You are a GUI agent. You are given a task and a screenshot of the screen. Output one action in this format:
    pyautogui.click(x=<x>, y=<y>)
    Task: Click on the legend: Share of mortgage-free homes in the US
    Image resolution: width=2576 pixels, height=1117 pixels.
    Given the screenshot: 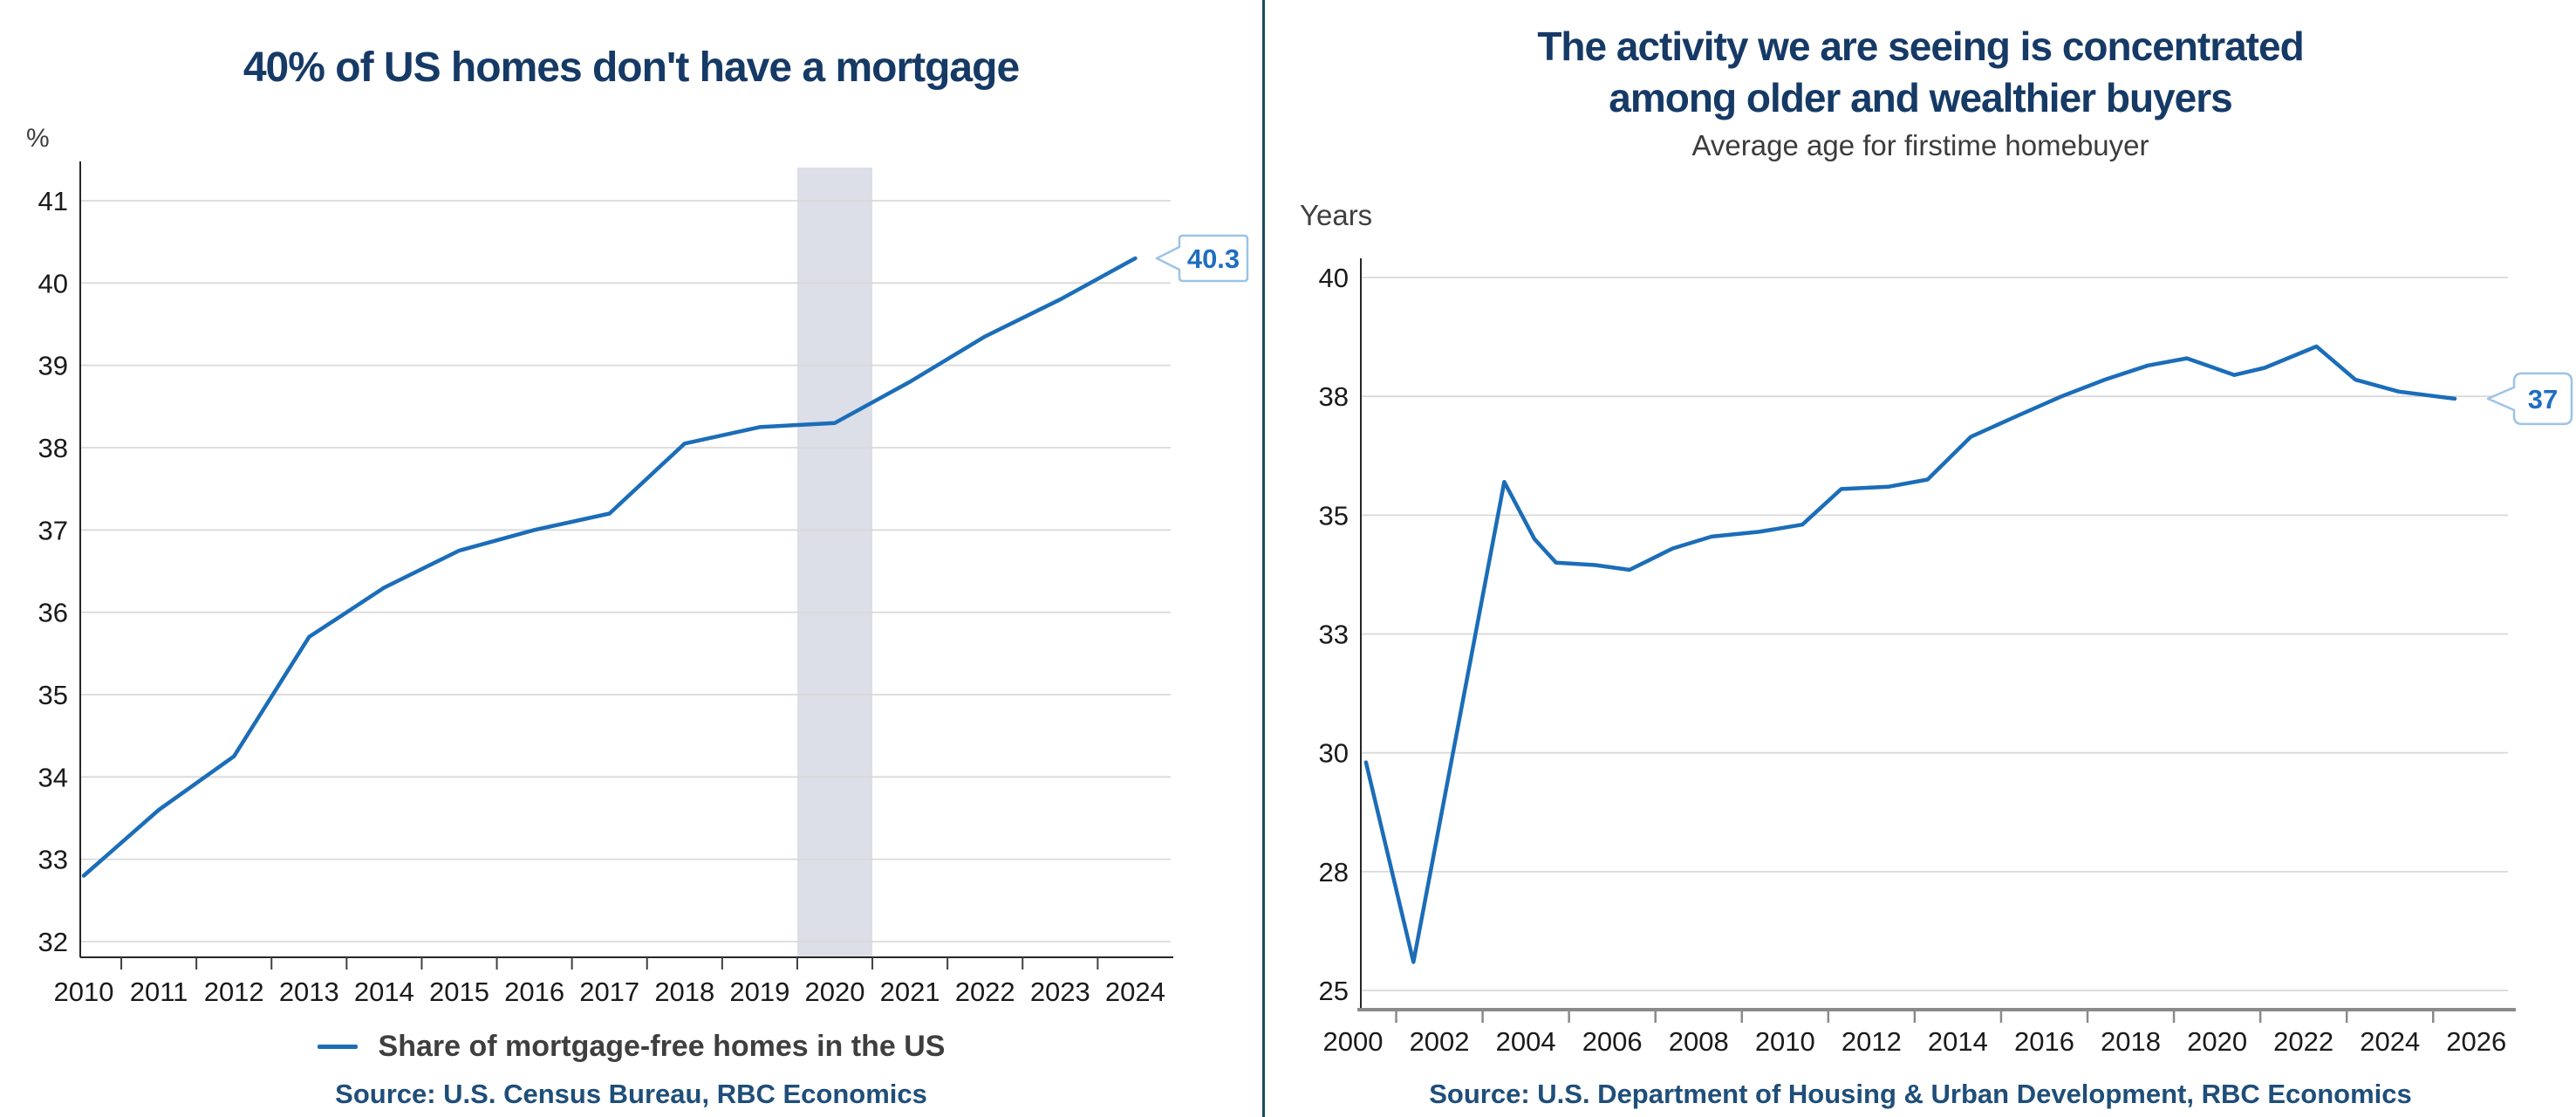 What is the action you would take?
    pyautogui.click(x=631, y=1047)
    